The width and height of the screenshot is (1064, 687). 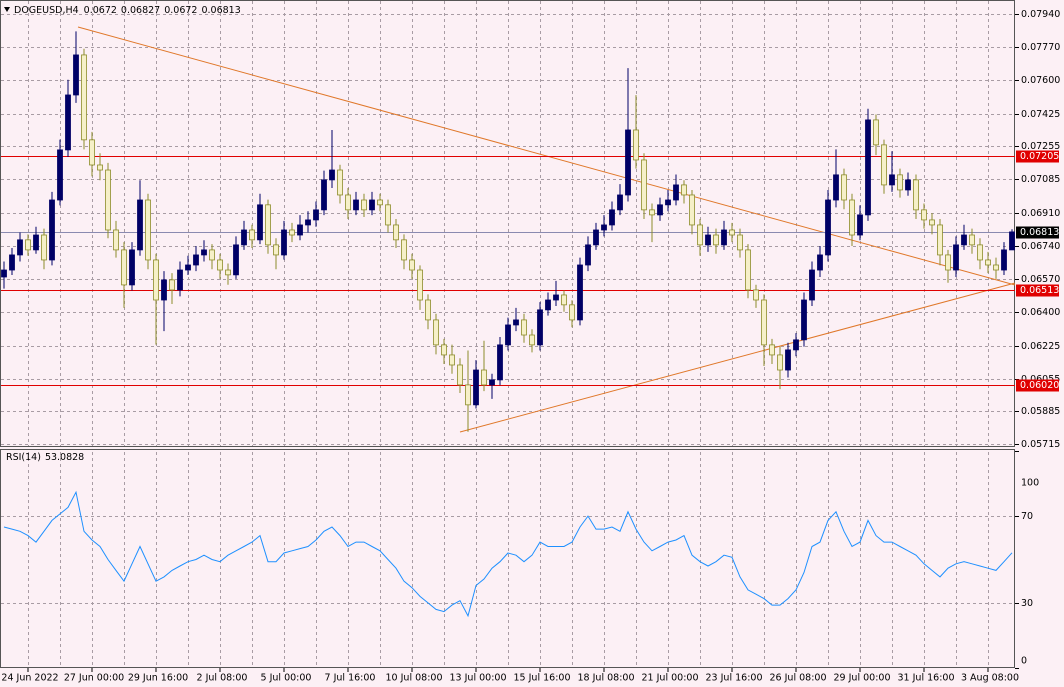 What do you see at coordinates (1040, 114) in the screenshot?
I see `y-tick-label: 0.07425` at bounding box center [1040, 114].